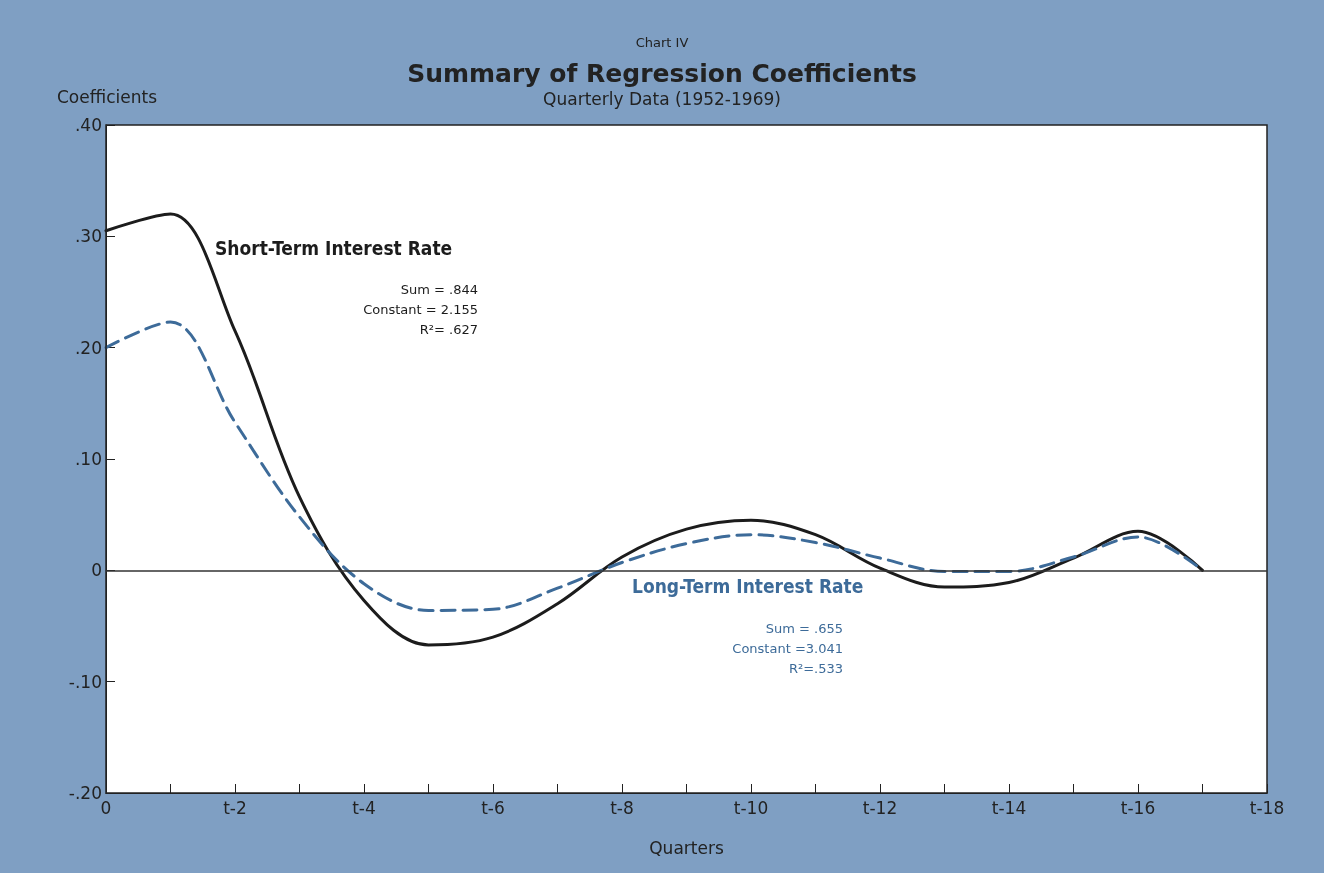 The height and width of the screenshot is (873, 1324). I want to click on chart-subtitle: Quarterly Data (1952-1969), so click(662, 98).